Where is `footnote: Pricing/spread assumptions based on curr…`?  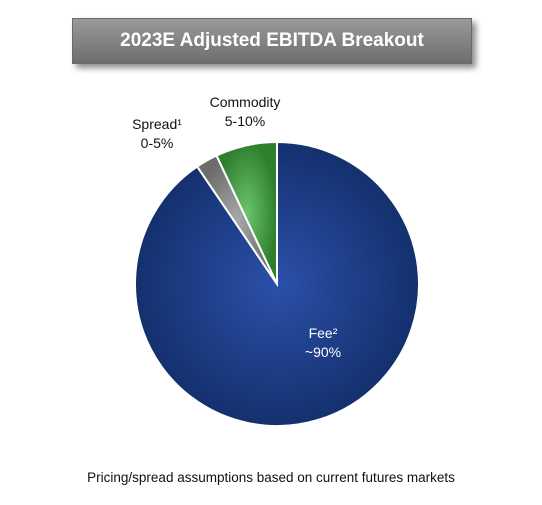 footnote: Pricing/spread assumptions based on curr… is located at coordinates (271, 477).